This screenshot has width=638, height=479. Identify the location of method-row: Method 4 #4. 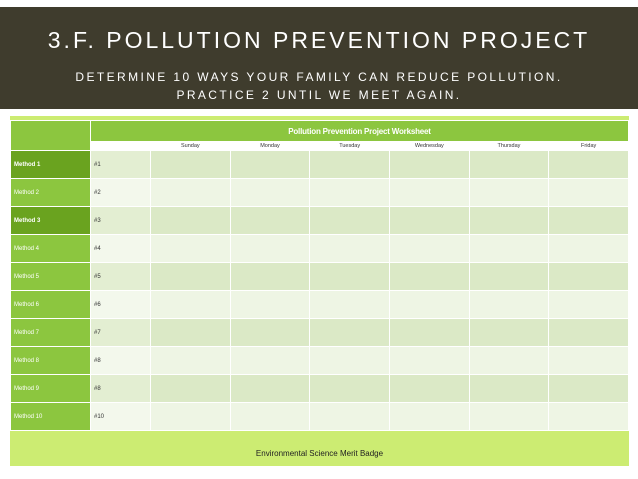
(319, 248).